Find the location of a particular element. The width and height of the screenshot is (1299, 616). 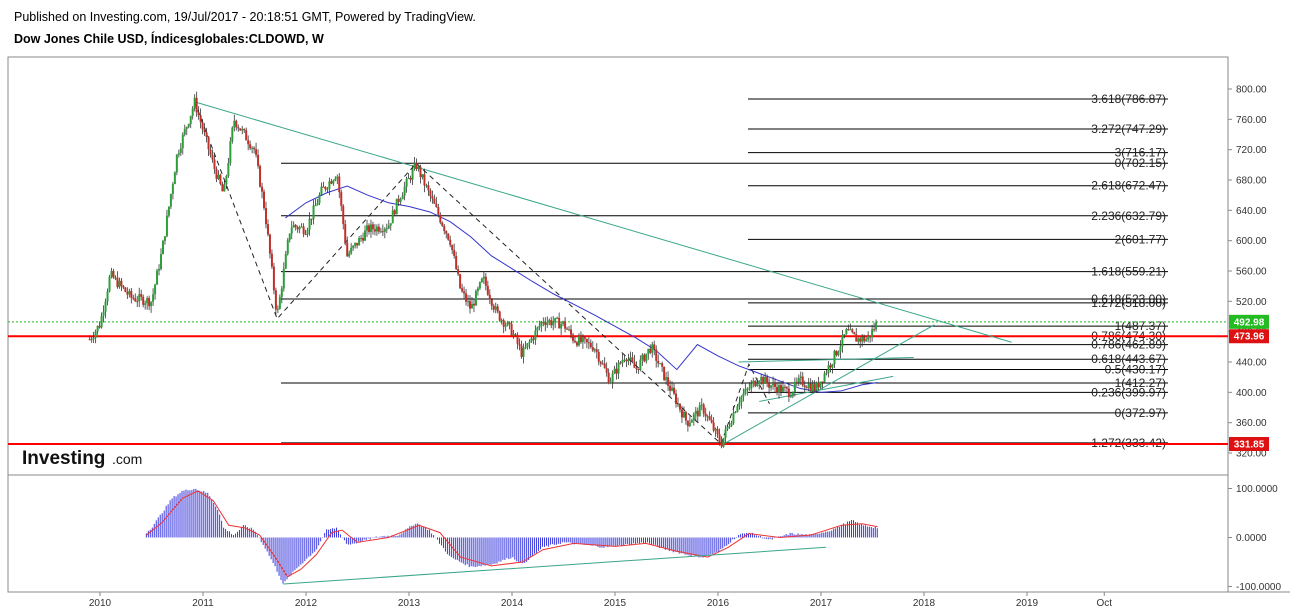

fib-level-label: 3.618(786.87) is located at coordinates (1128, 99).